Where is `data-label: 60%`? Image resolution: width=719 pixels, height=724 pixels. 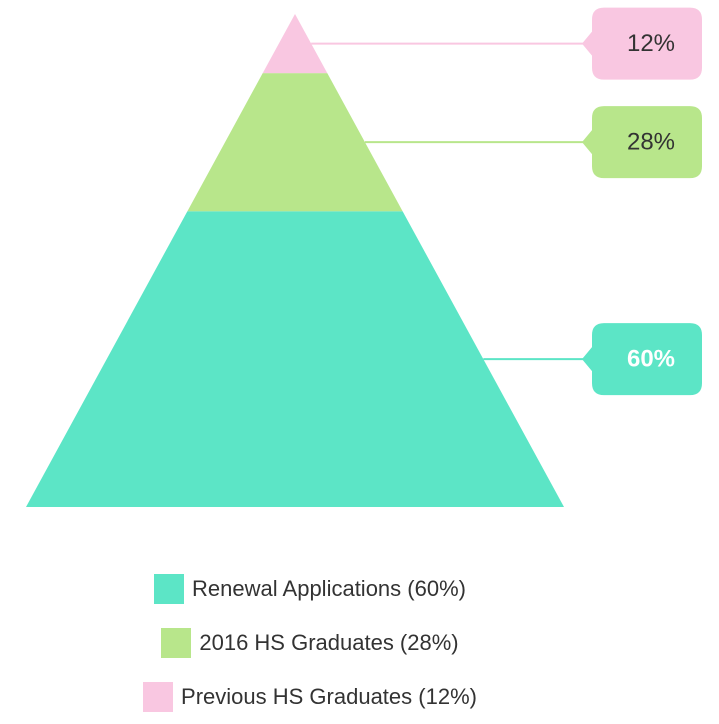 data-label: 60% is located at coordinates (651, 358).